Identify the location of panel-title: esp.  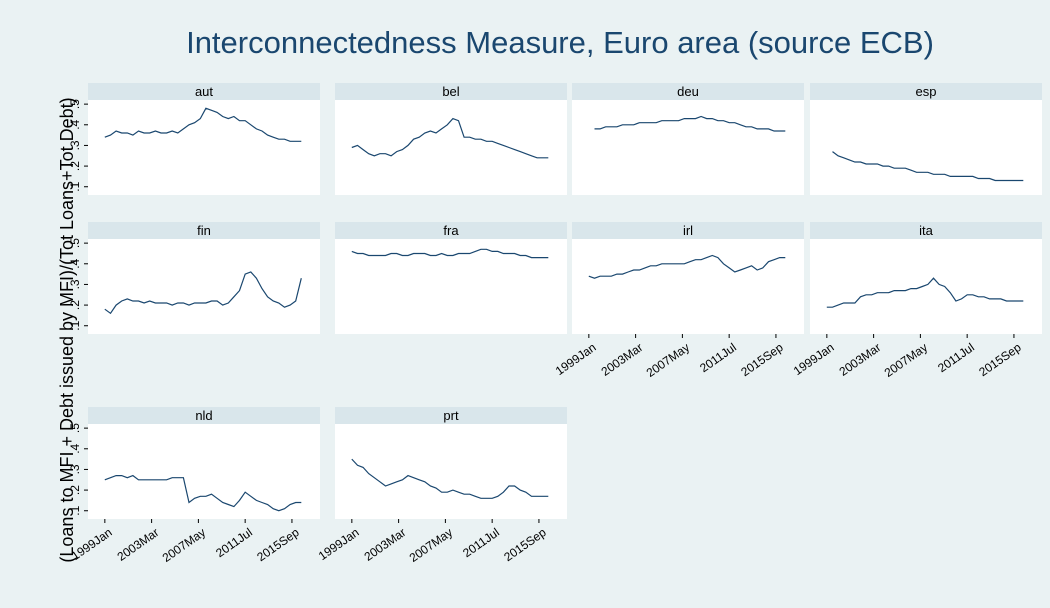
(926, 91).